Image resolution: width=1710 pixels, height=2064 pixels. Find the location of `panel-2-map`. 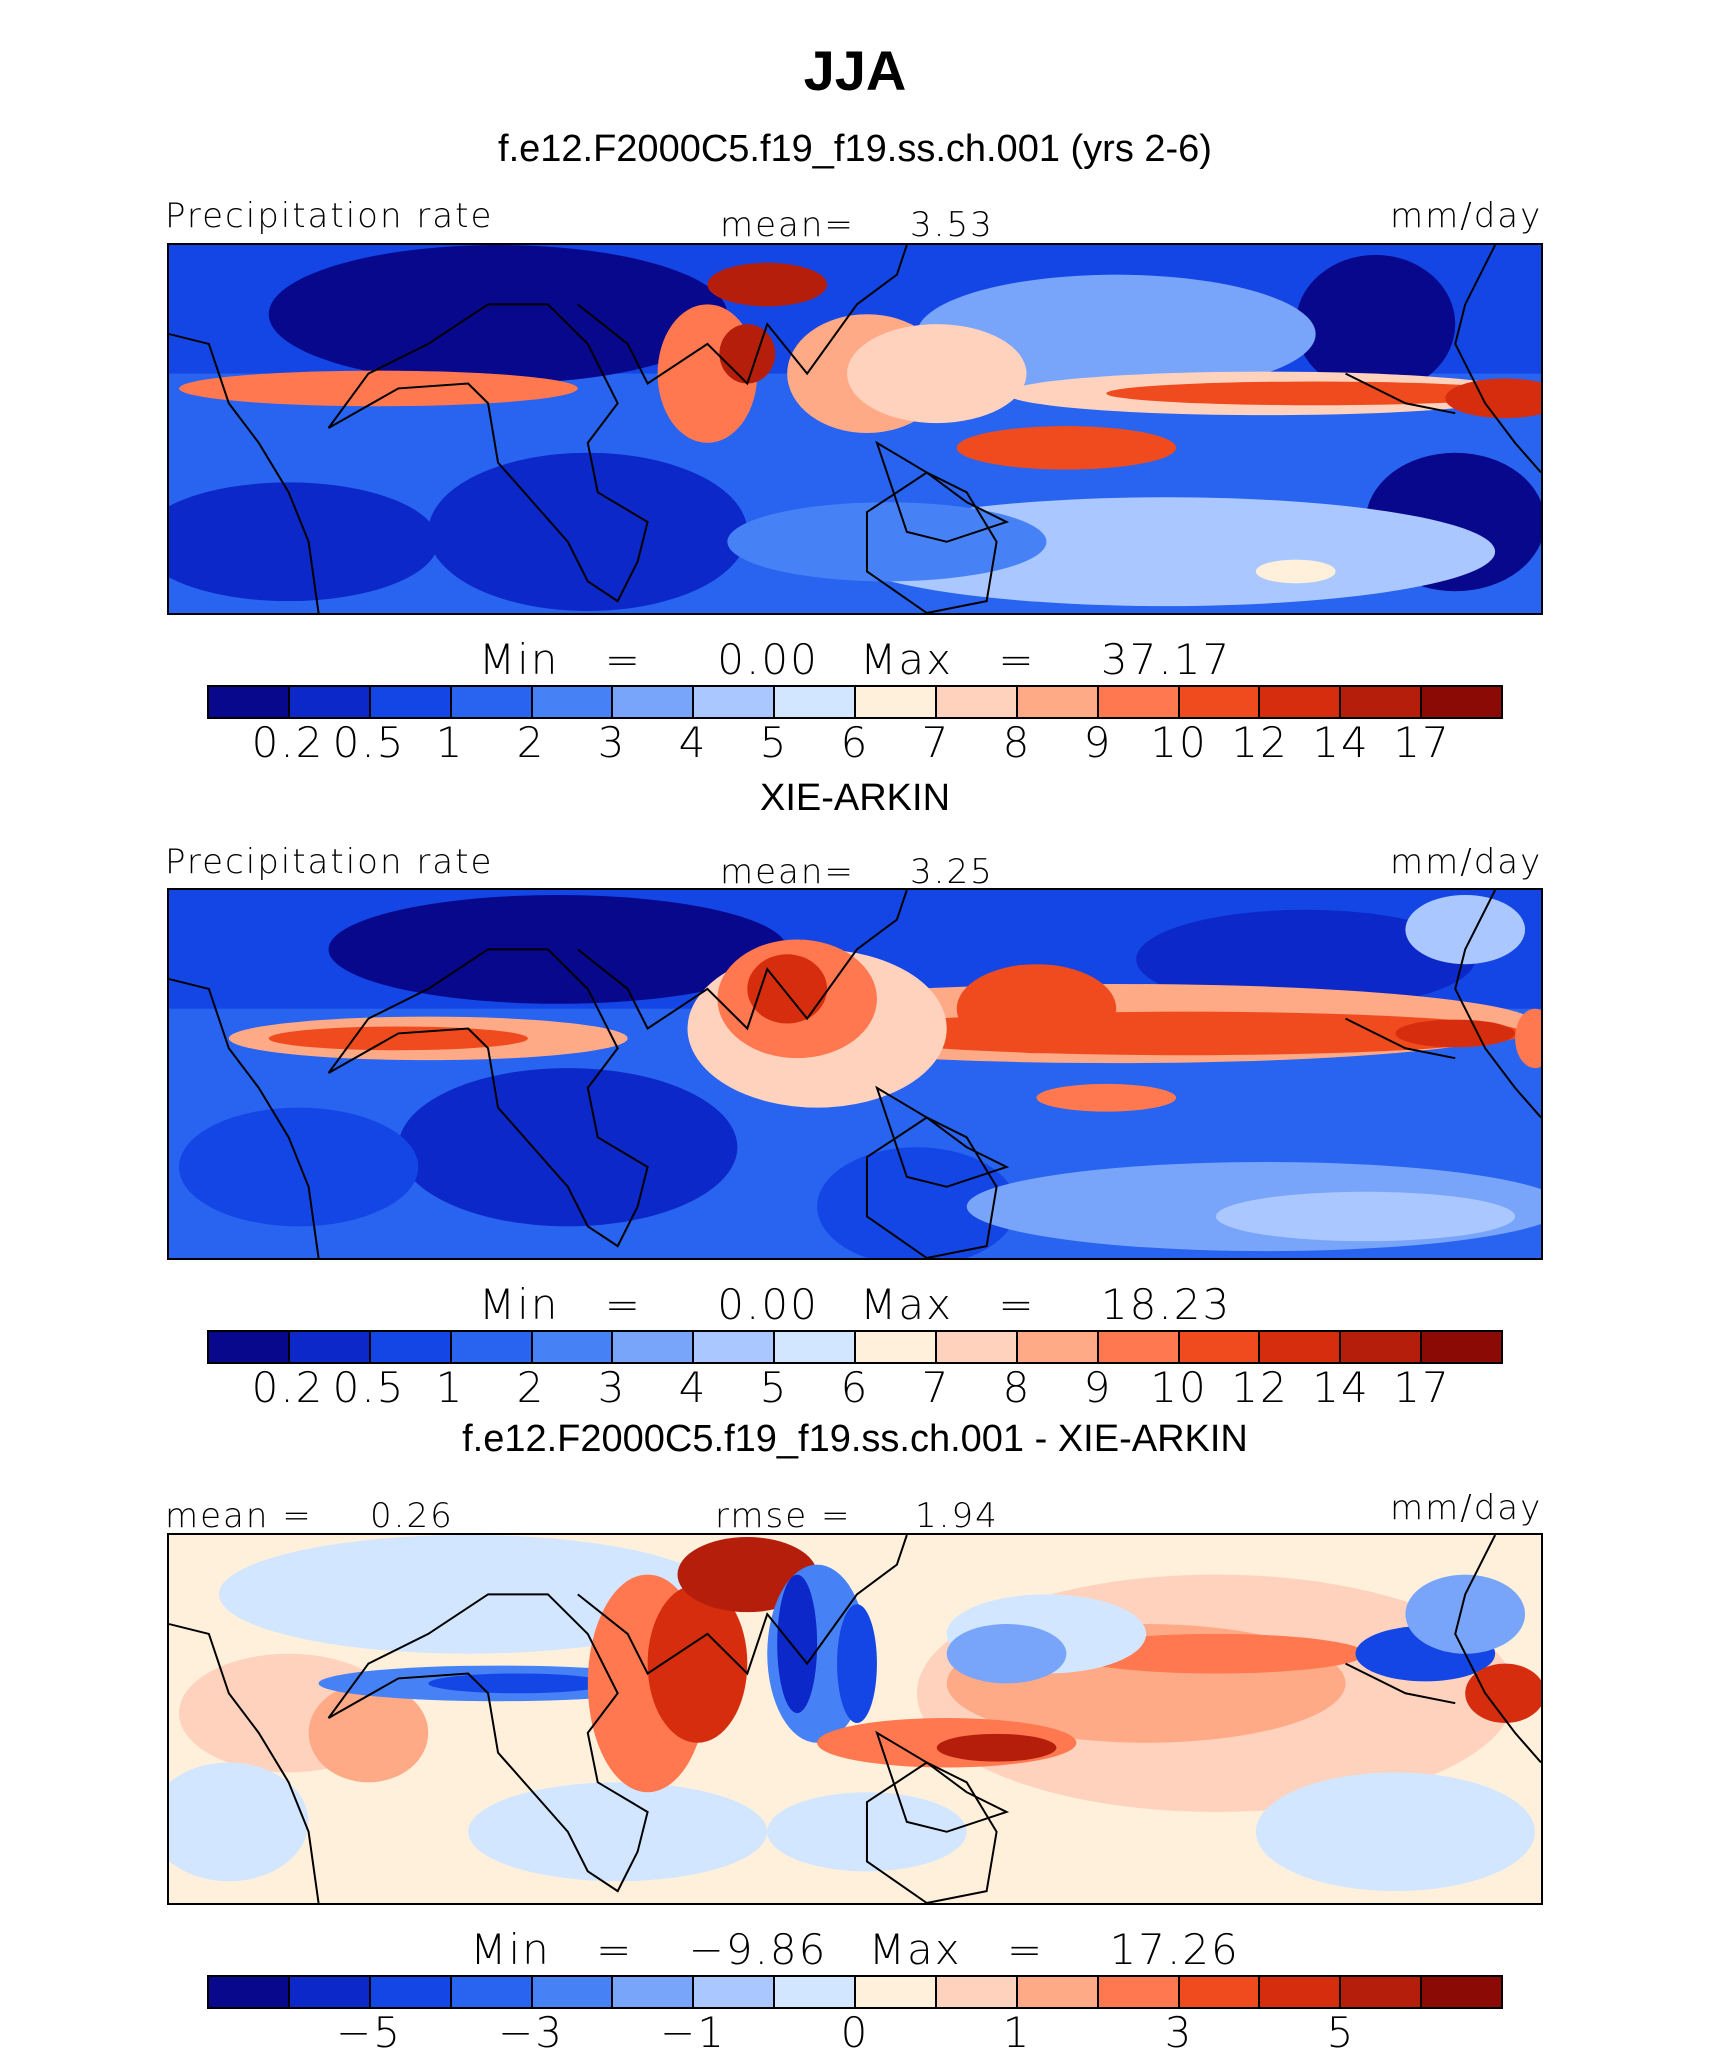

panel-2-map is located at coordinates (855, 1074).